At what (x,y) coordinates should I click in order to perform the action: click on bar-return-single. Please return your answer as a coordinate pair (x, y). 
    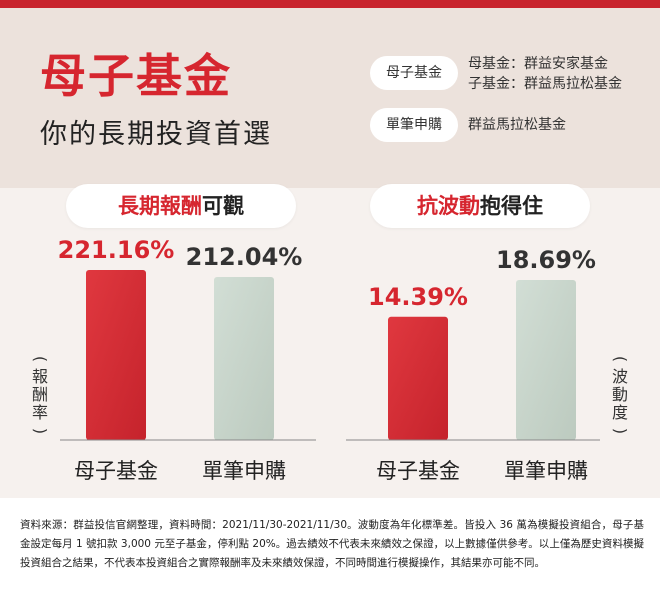
    Looking at the image, I should click on (244, 358).